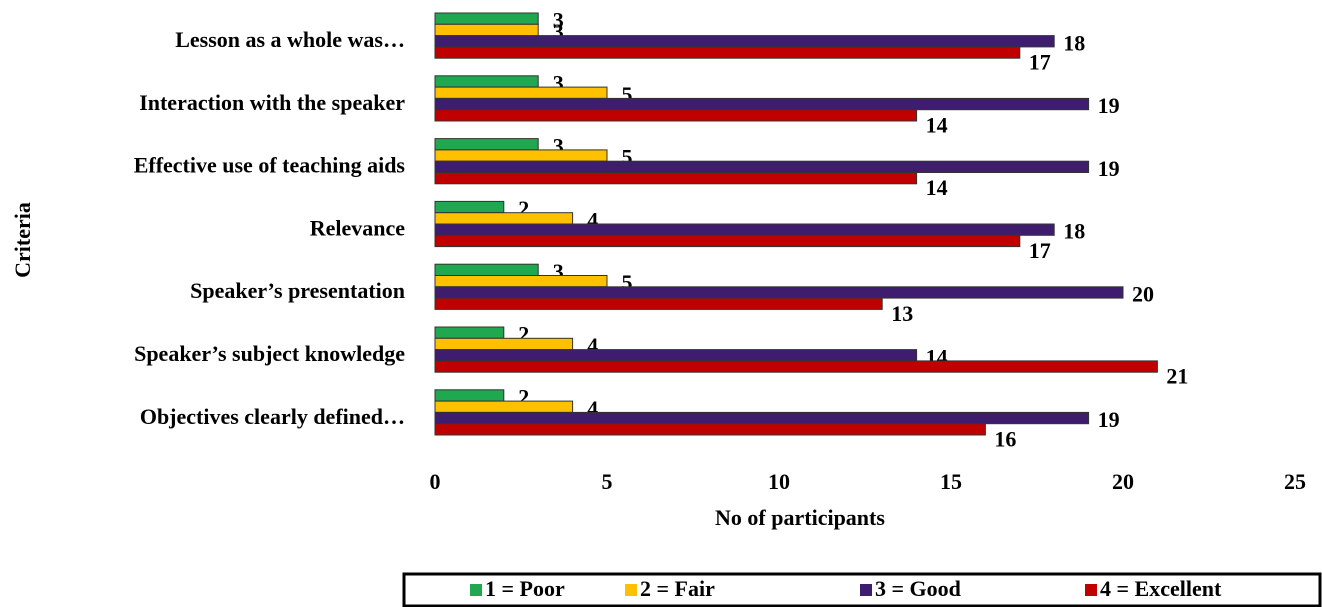 The image size is (1322, 607). What do you see at coordinates (902, 313) in the screenshot?
I see `data-label: 13` at bounding box center [902, 313].